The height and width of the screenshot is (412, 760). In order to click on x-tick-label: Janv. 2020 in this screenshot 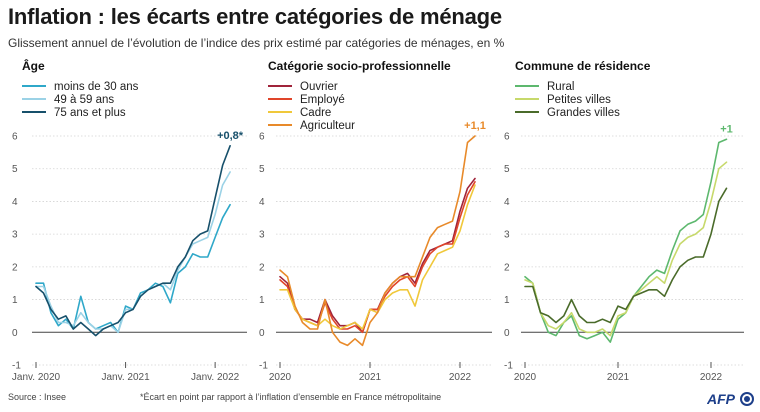, I will do `click(36, 377)`.